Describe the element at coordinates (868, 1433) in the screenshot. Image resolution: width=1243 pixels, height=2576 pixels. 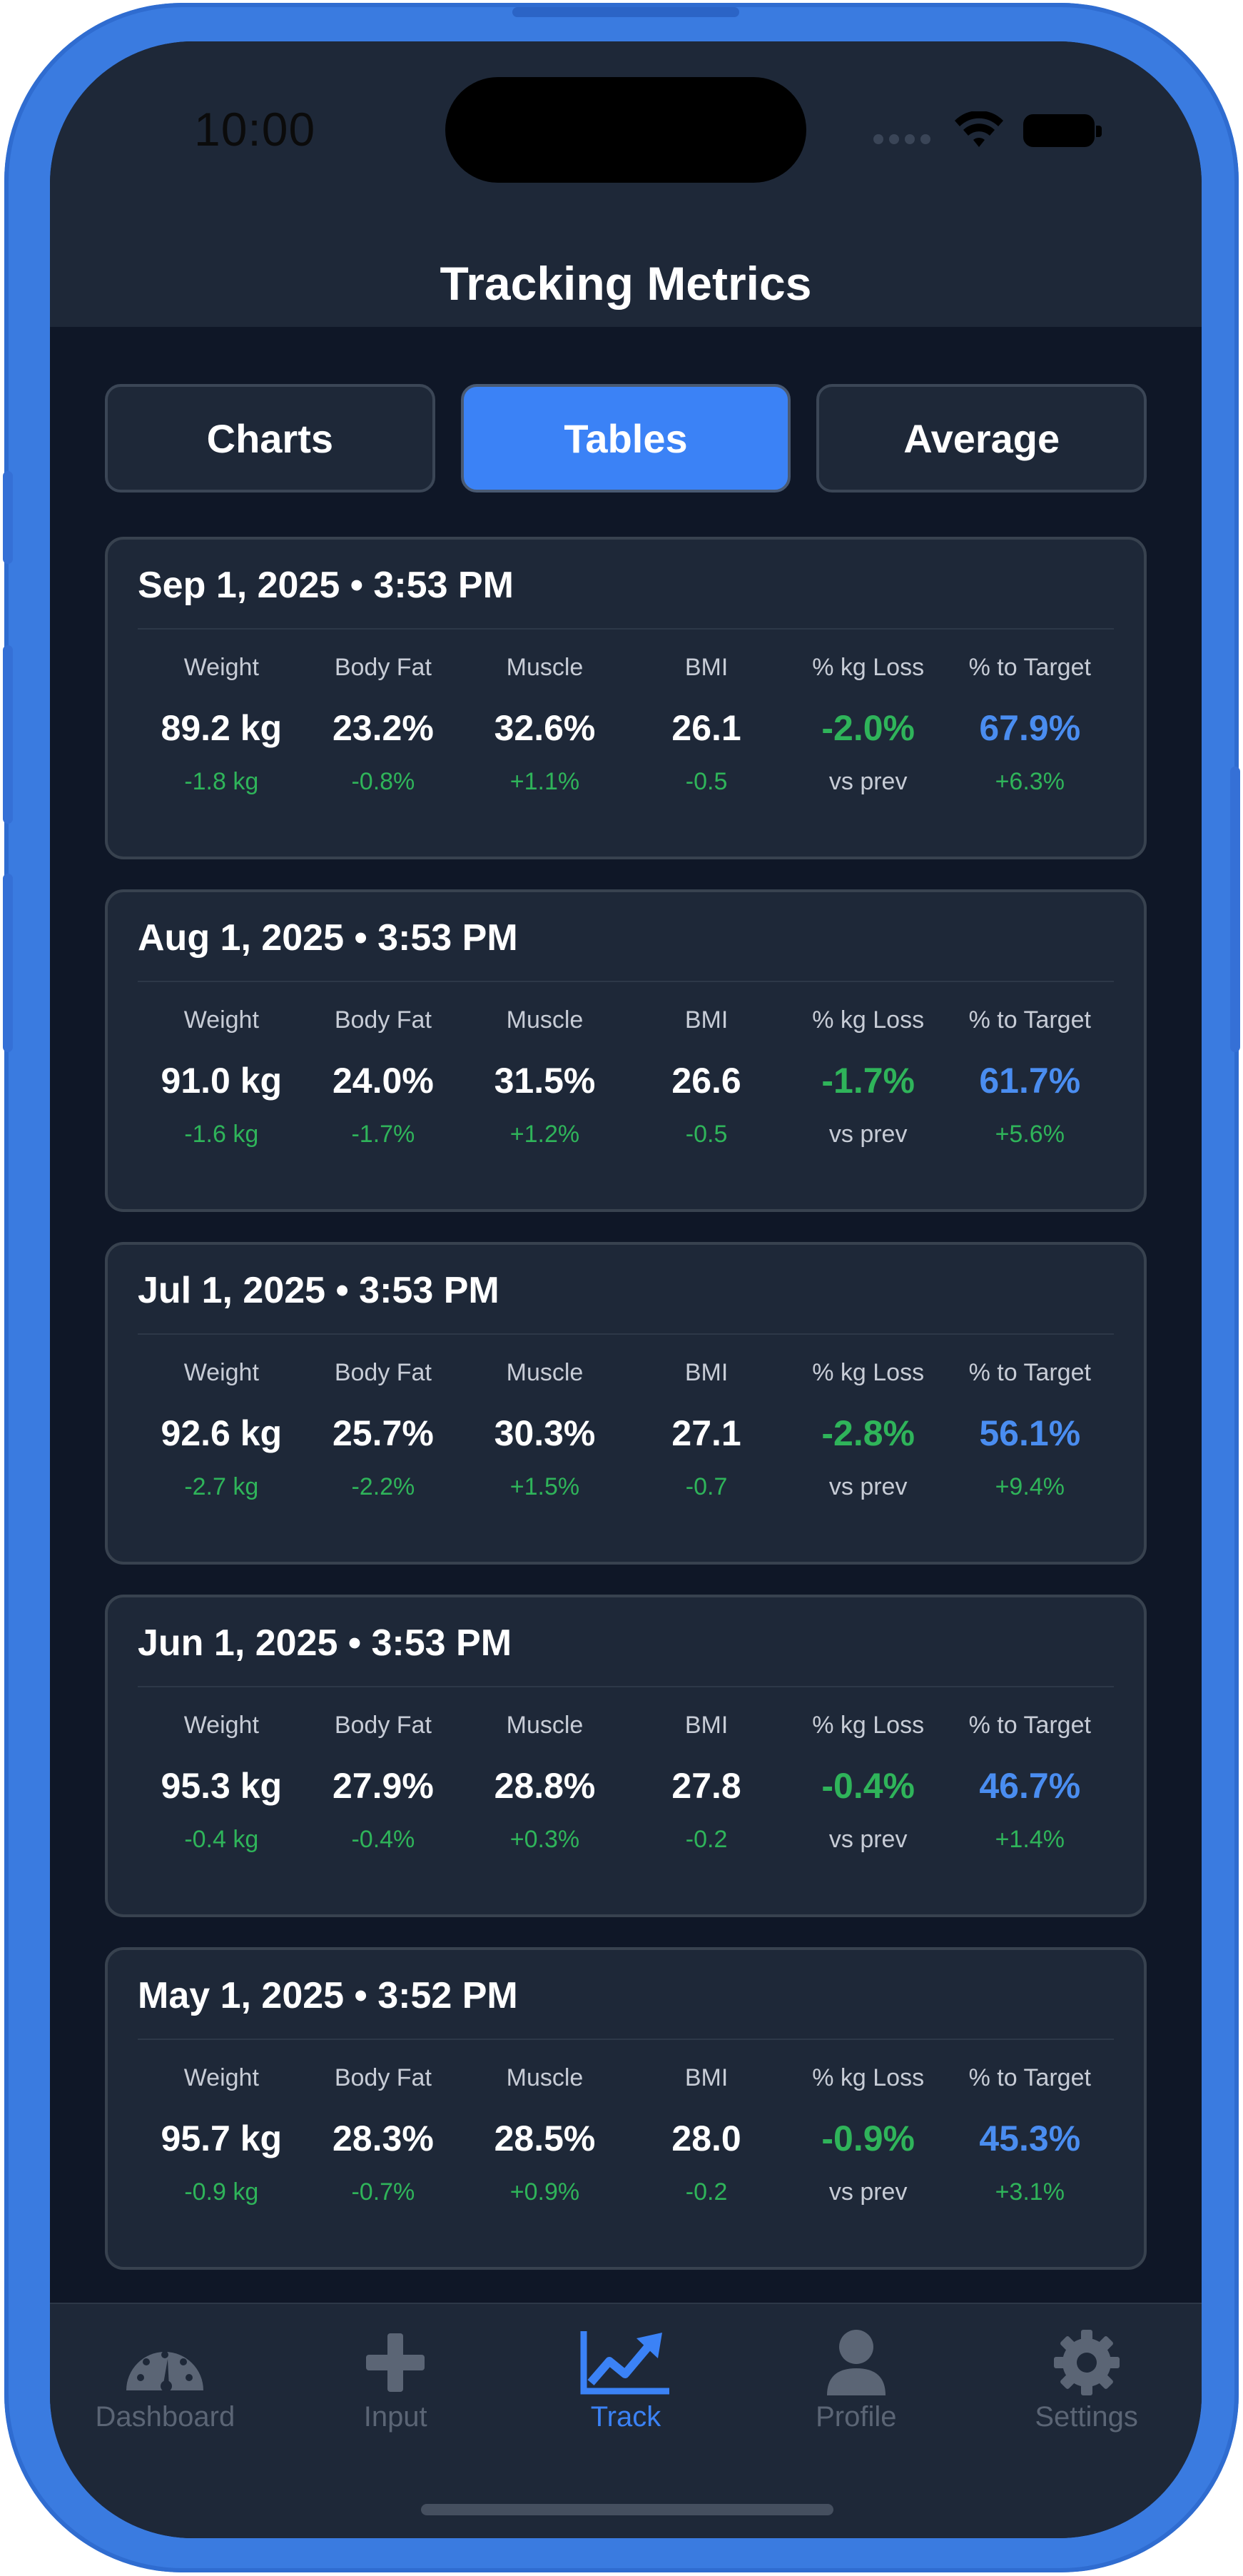
I see `metric-value: -2.8%` at that location.